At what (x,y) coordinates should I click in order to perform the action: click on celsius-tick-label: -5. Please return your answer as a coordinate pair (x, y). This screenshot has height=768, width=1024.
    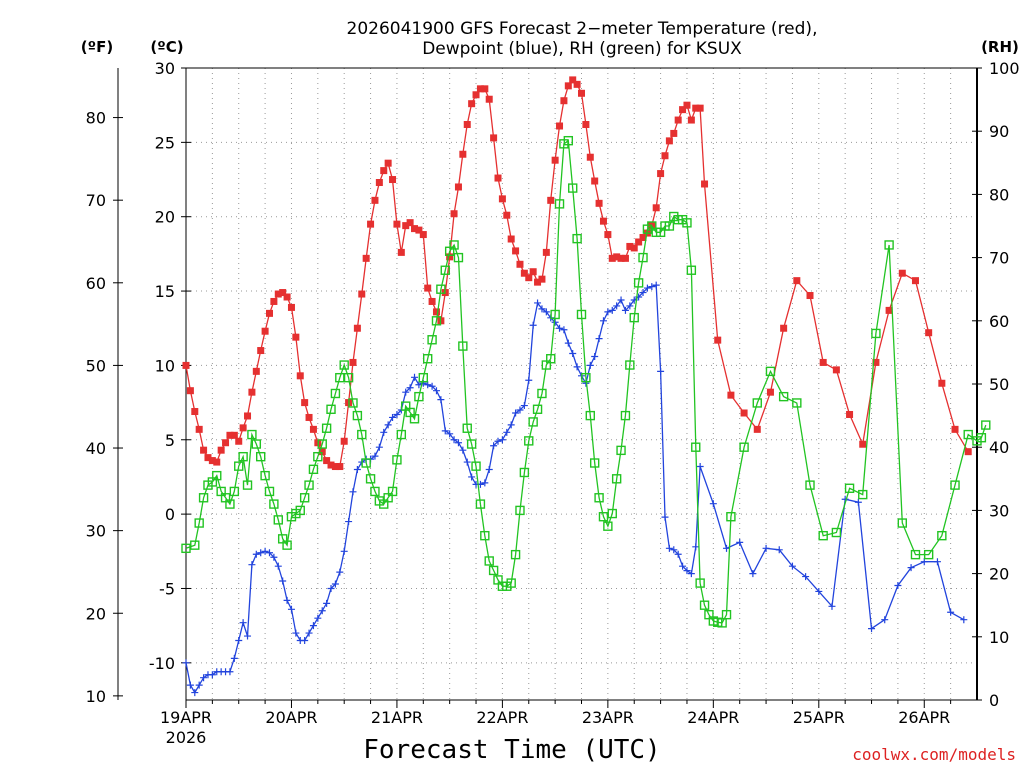
    Looking at the image, I should click on (167, 588).